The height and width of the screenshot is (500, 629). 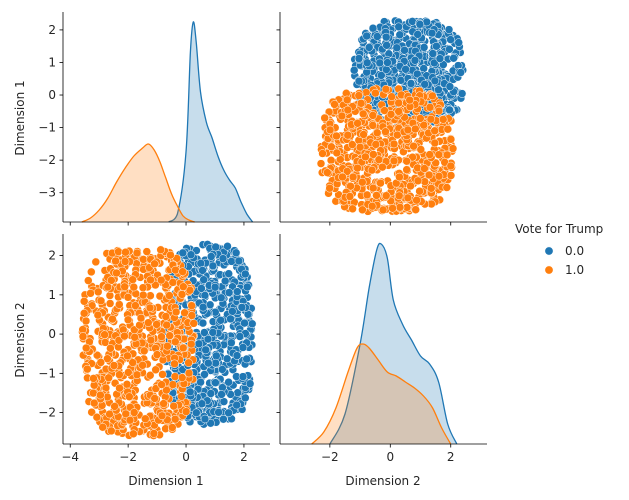 What do you see at coordinates (52, 95) in the screenshot?
I see `panel-00-y-tick-label: 0` at bounding box center [52, 95].